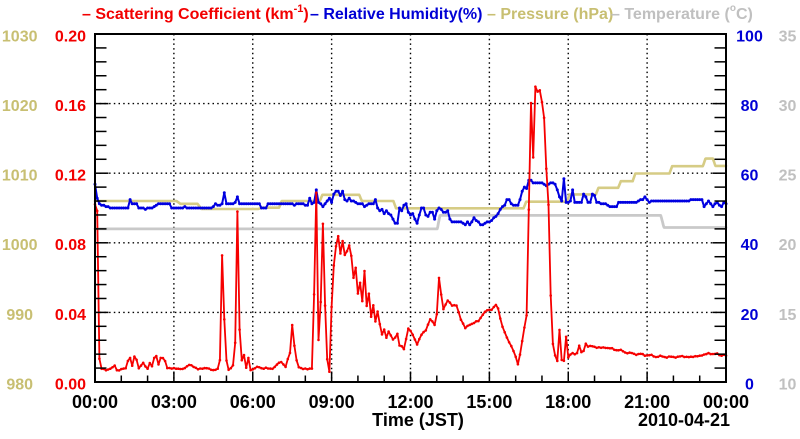 The width and height of the screenshot is (800, 439). Describe the element at coordinates (253, 402) in the screenshot. I see `svg-text: 06:00` at that location.